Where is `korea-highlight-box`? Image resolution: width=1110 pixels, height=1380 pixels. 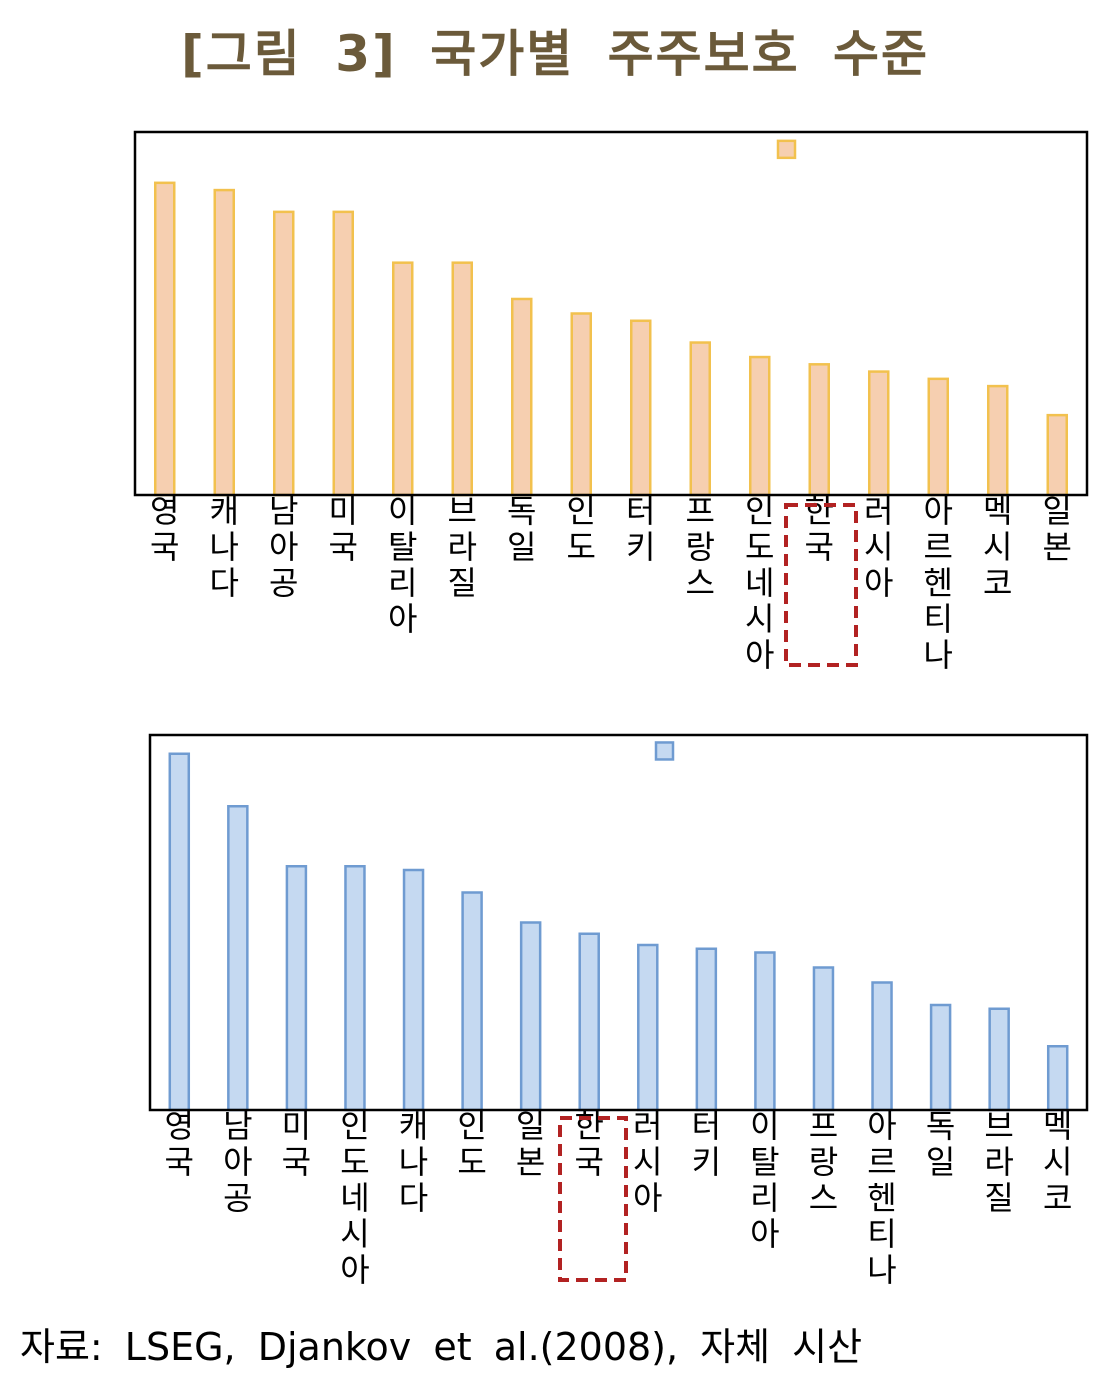 korea-highlight-box is located at coordinates (821, 585).